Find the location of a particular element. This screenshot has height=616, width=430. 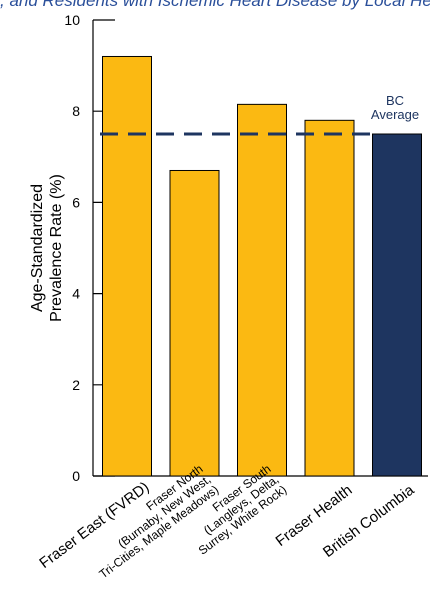

y-axis-label-line: Prevalence Rate (%) is located at coordinates (56, 248).